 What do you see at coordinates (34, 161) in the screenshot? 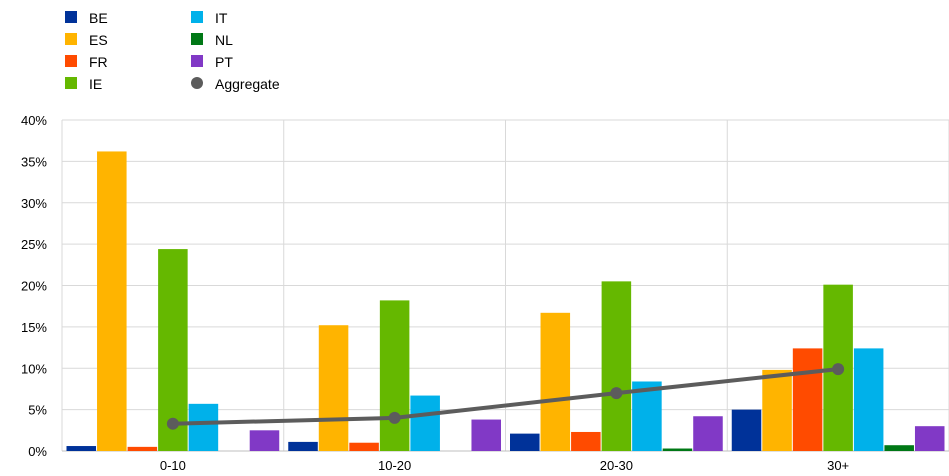
I see `y-tick-label: 35%` at bounding box center [34, 161].